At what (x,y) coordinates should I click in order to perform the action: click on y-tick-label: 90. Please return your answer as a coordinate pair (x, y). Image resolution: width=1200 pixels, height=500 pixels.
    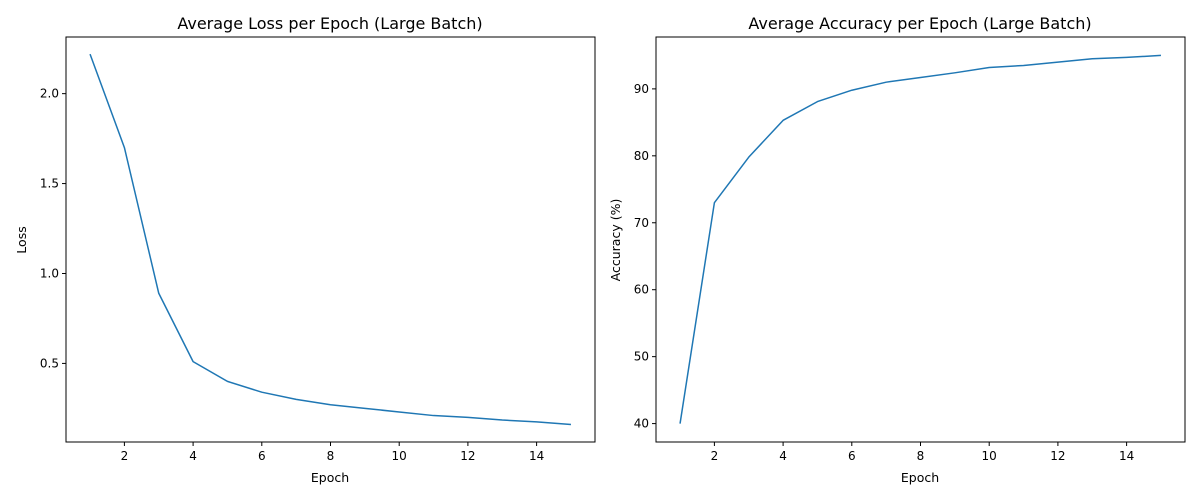
    Looking at the image, I should click on (641, 89).